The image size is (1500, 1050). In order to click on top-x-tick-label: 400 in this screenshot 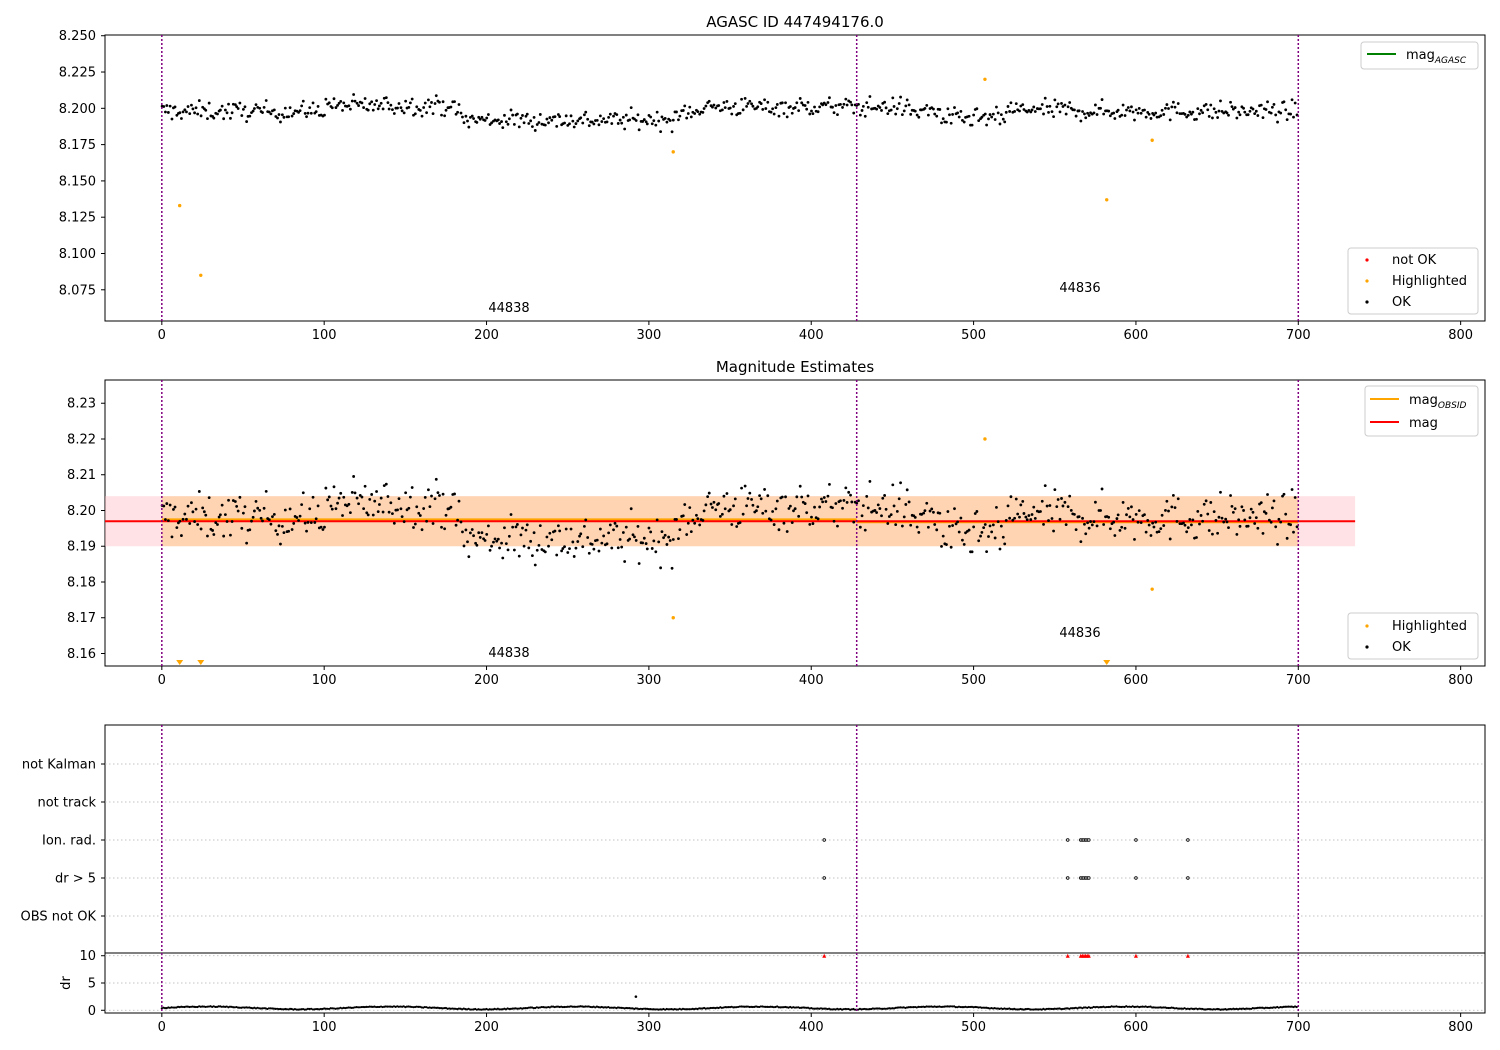, I will do `click(811, 335)`.